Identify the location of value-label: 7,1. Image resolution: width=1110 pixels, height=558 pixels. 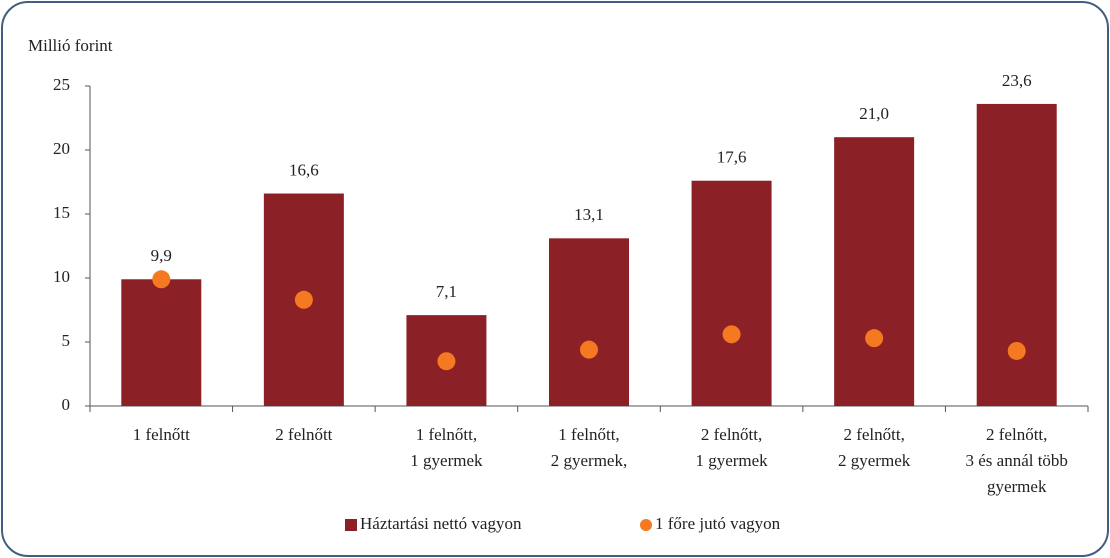
(446, 291).